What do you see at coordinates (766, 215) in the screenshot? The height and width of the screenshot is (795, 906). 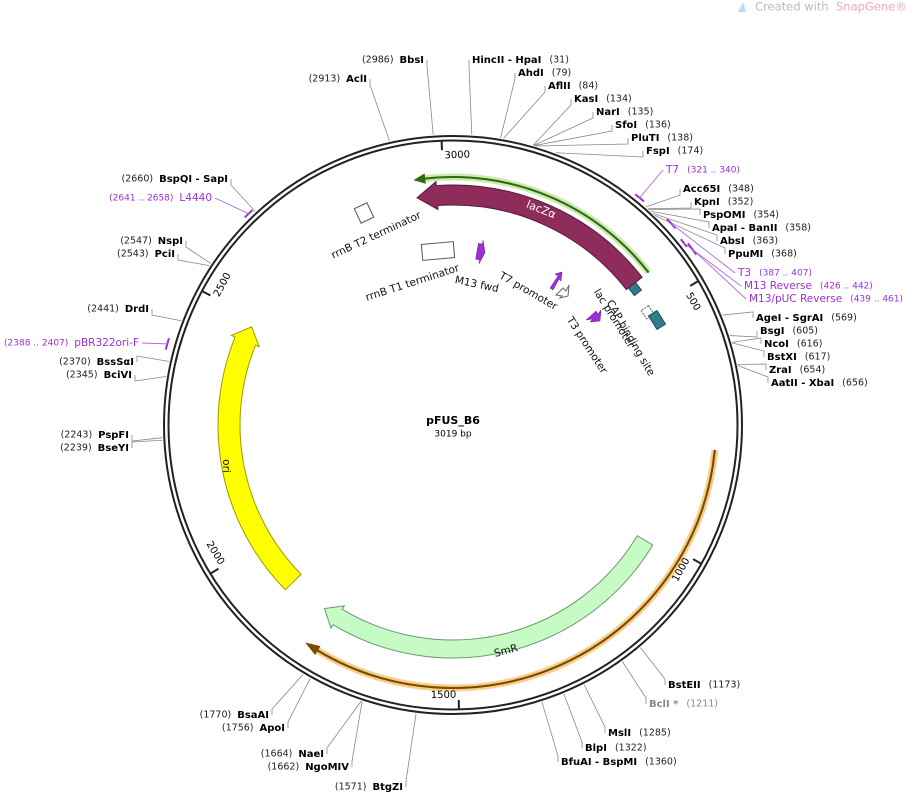 I see `site-position: (354)` at bounding box center [766, 215].